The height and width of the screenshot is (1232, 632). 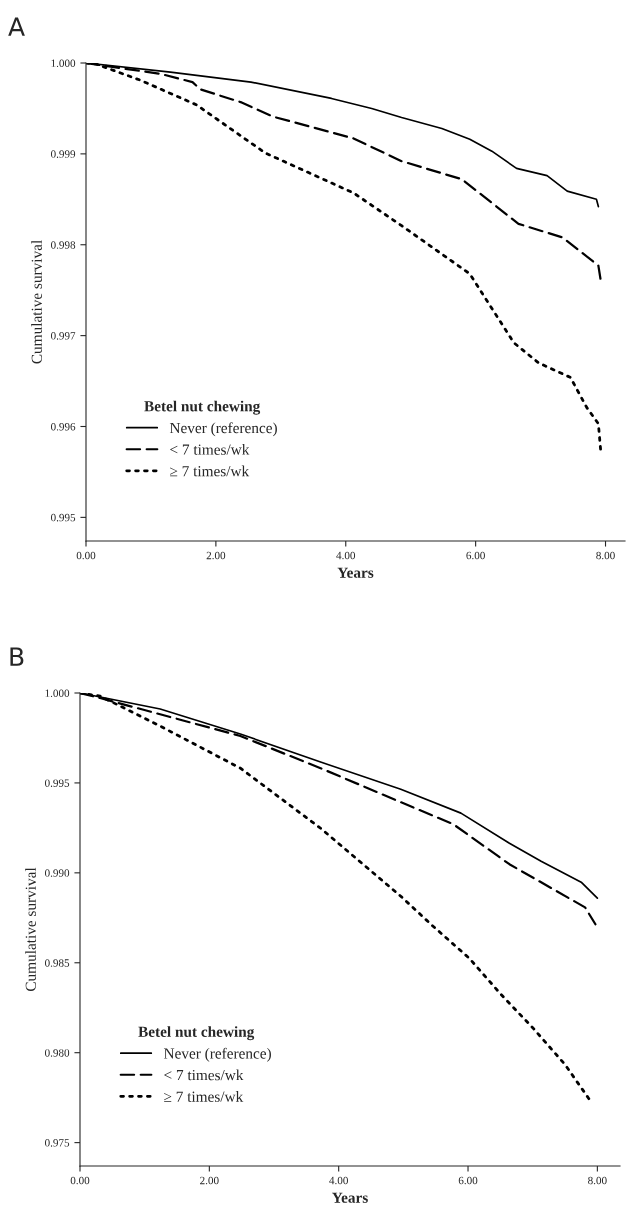 What do you see at coordinates (63, 245) in the screenshot?
I see `y-tick-label: 0.998` at bounding box center [63, 245].